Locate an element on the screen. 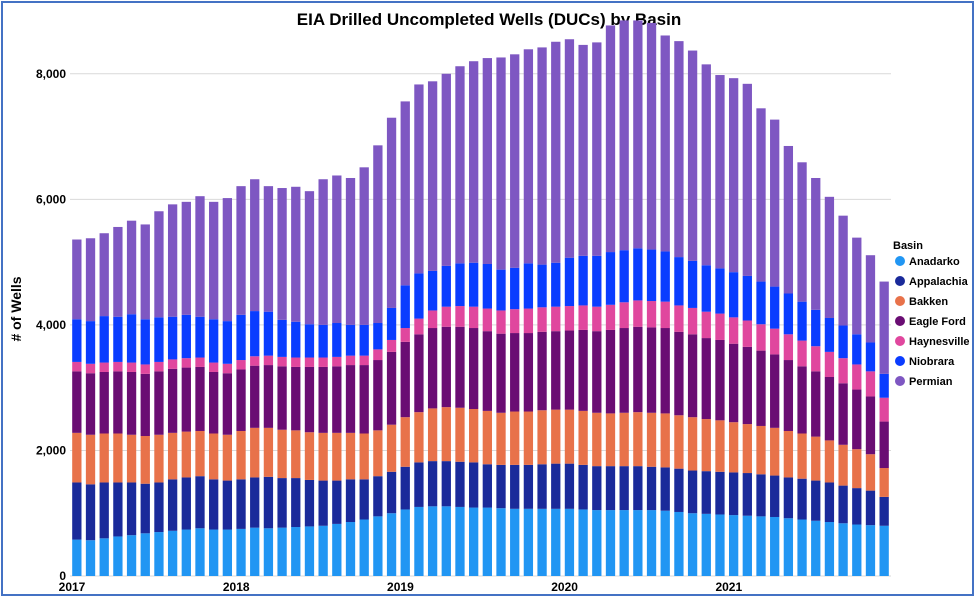  x-tick-label: 2021 is located at coordinates (728, 587).